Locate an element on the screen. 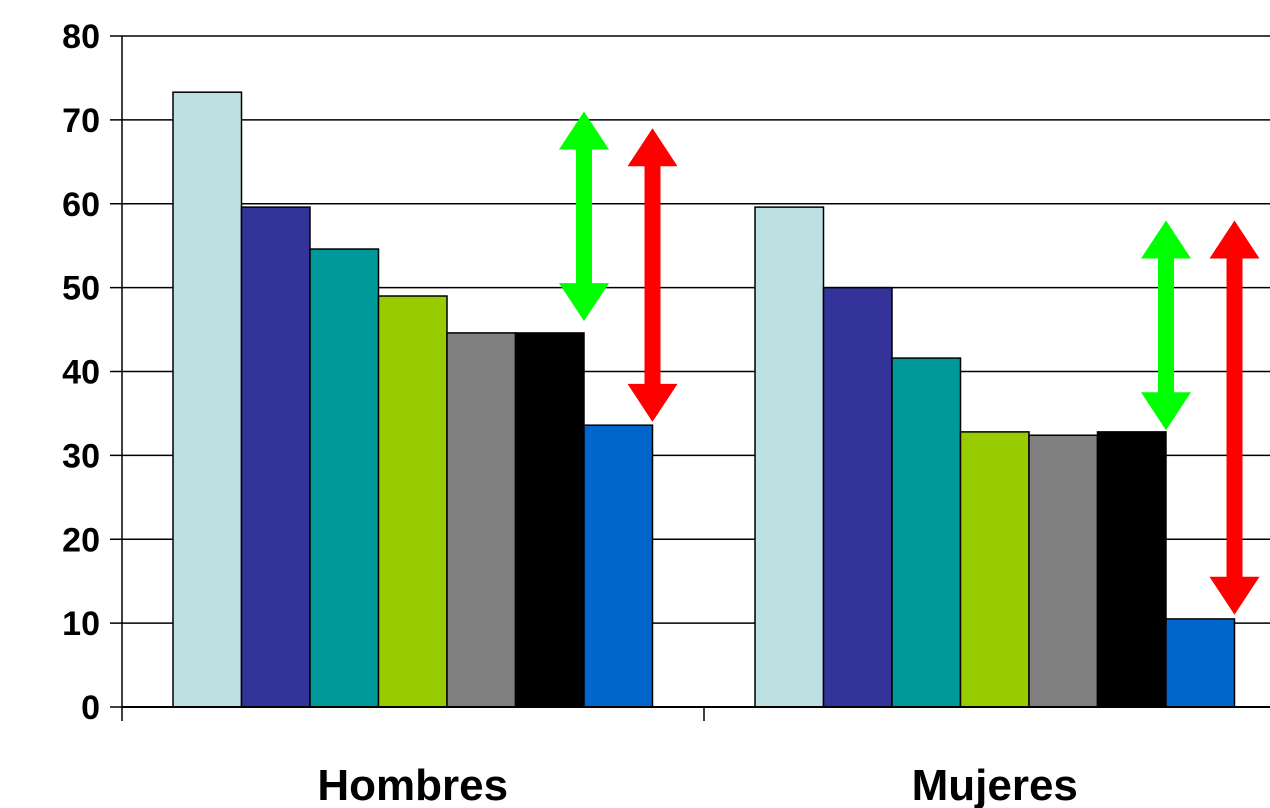 The width and height of the screenshot is (1270, 808). y-tick-label: 10 is located at coordinates (81, 624).